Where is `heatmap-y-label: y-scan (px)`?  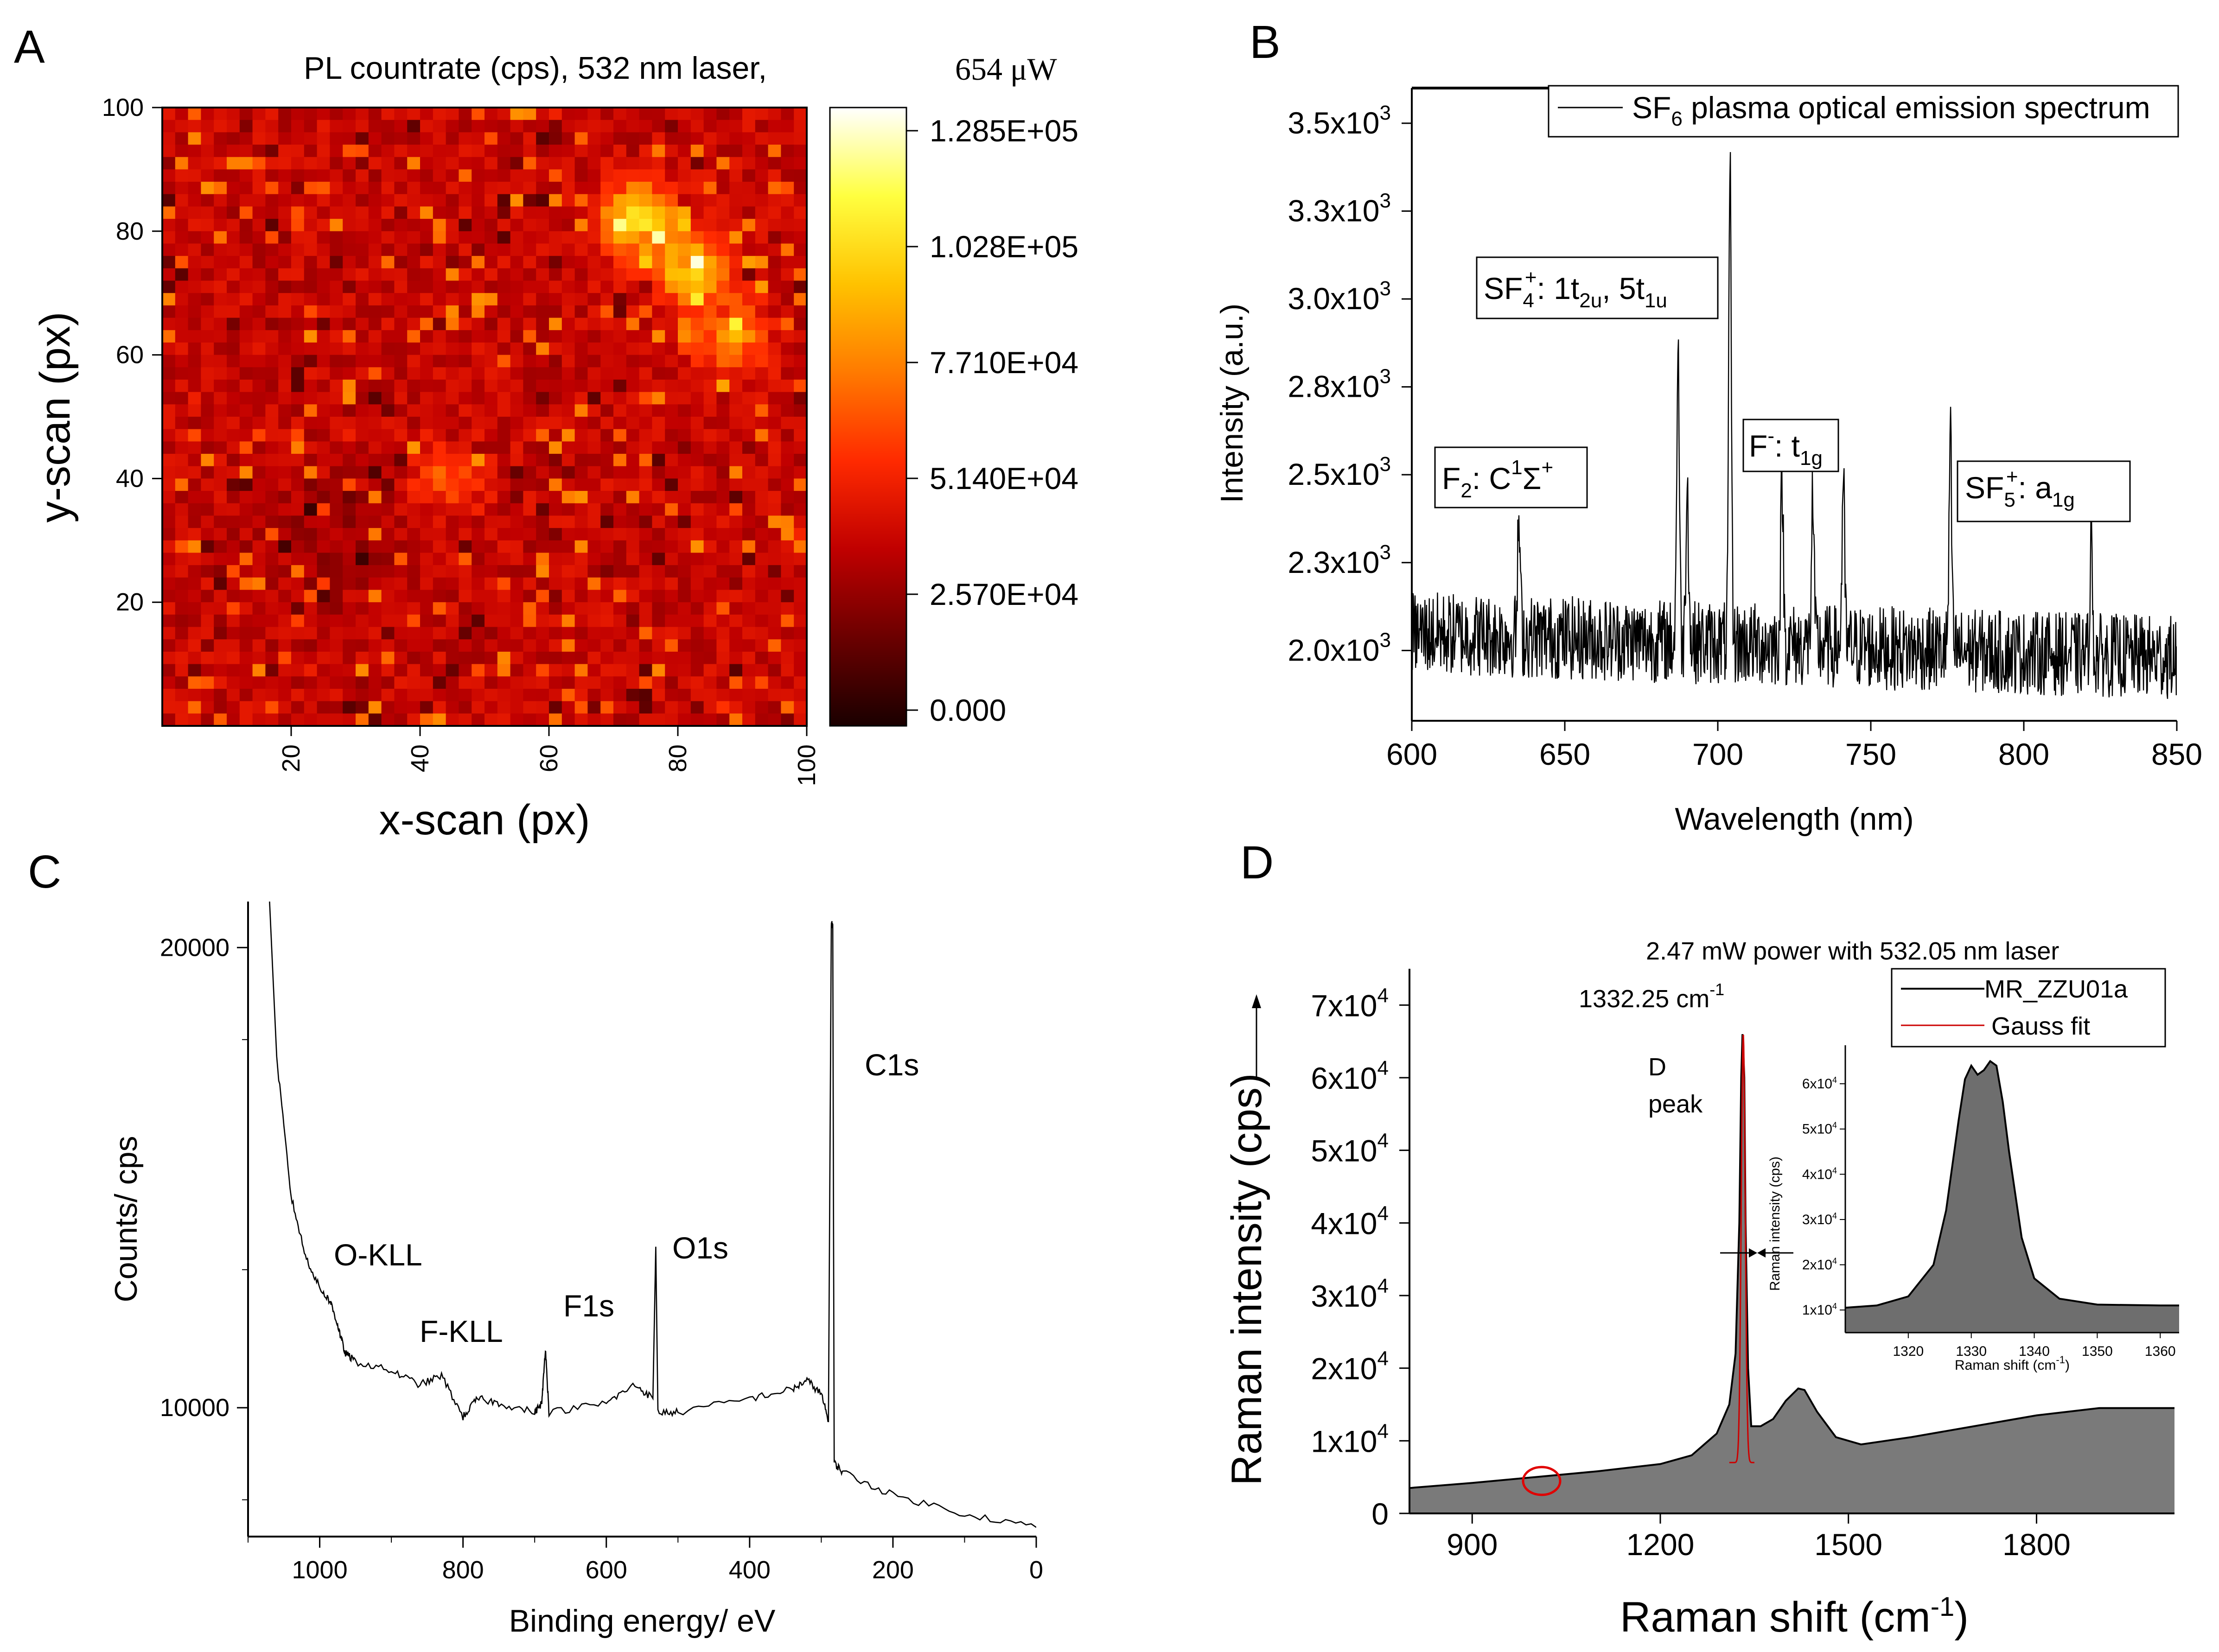 heatmap-y-label: y-scan (px) is located at coordinates (55, 417).